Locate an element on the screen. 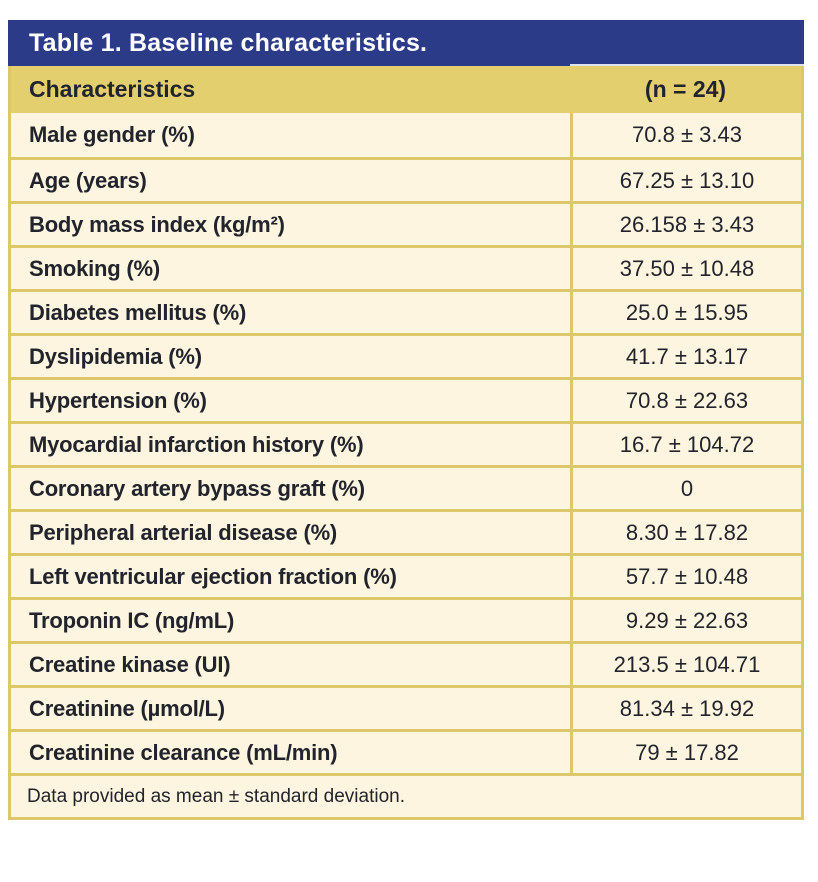  row-value: 57.7 ± 10.48 is located at coordinates (685, 576).